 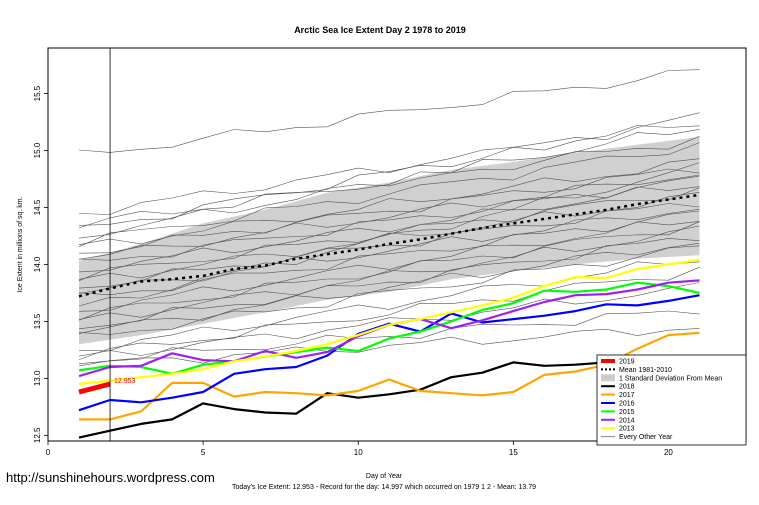 What do you see at coordinates (389, 397) in the screenshot?
I see `series-line-2018` at bounding box center [389, 397].